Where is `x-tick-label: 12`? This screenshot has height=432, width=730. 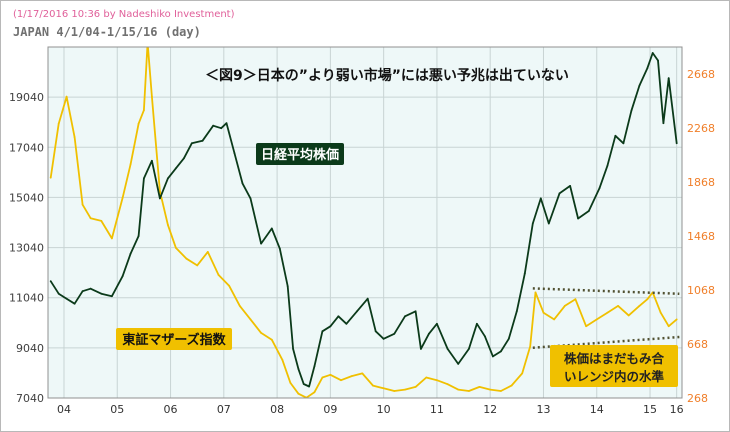
x-tick-label: 12 is located at coordinates (490, 409).